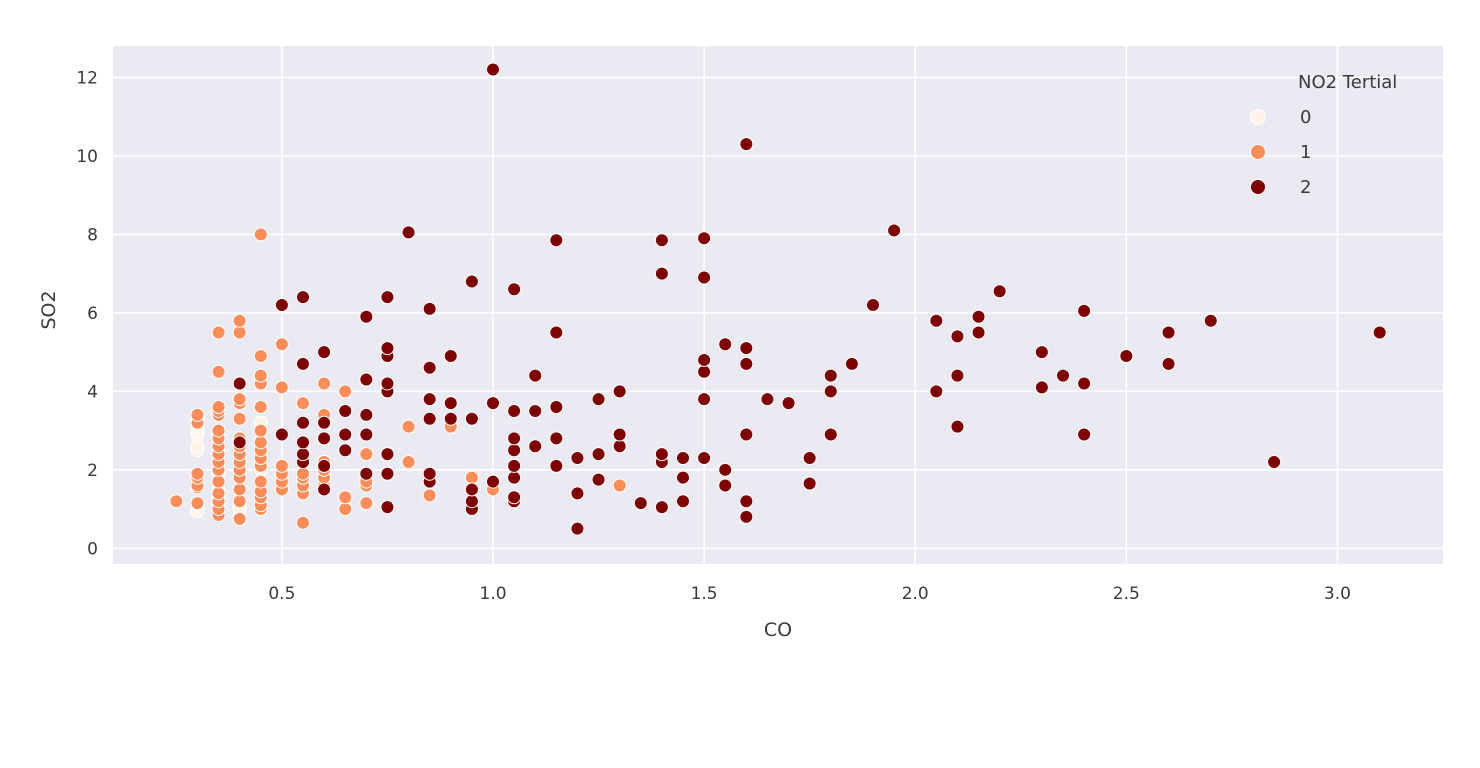 This screenshot has width=1480, height=768. Describe the element at coordinates (87, 78) in the screenshot. I see `y-tick-label: 12` at that location.